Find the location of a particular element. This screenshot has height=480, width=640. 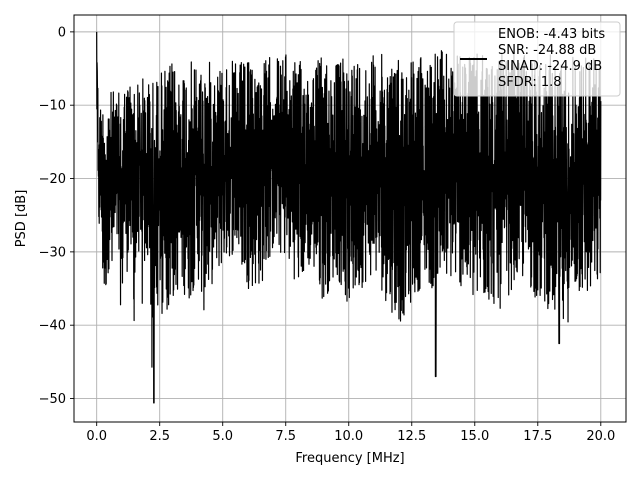

legend-entry-line: SINAD: -24.9 dB is located at coordinates (550, 66).